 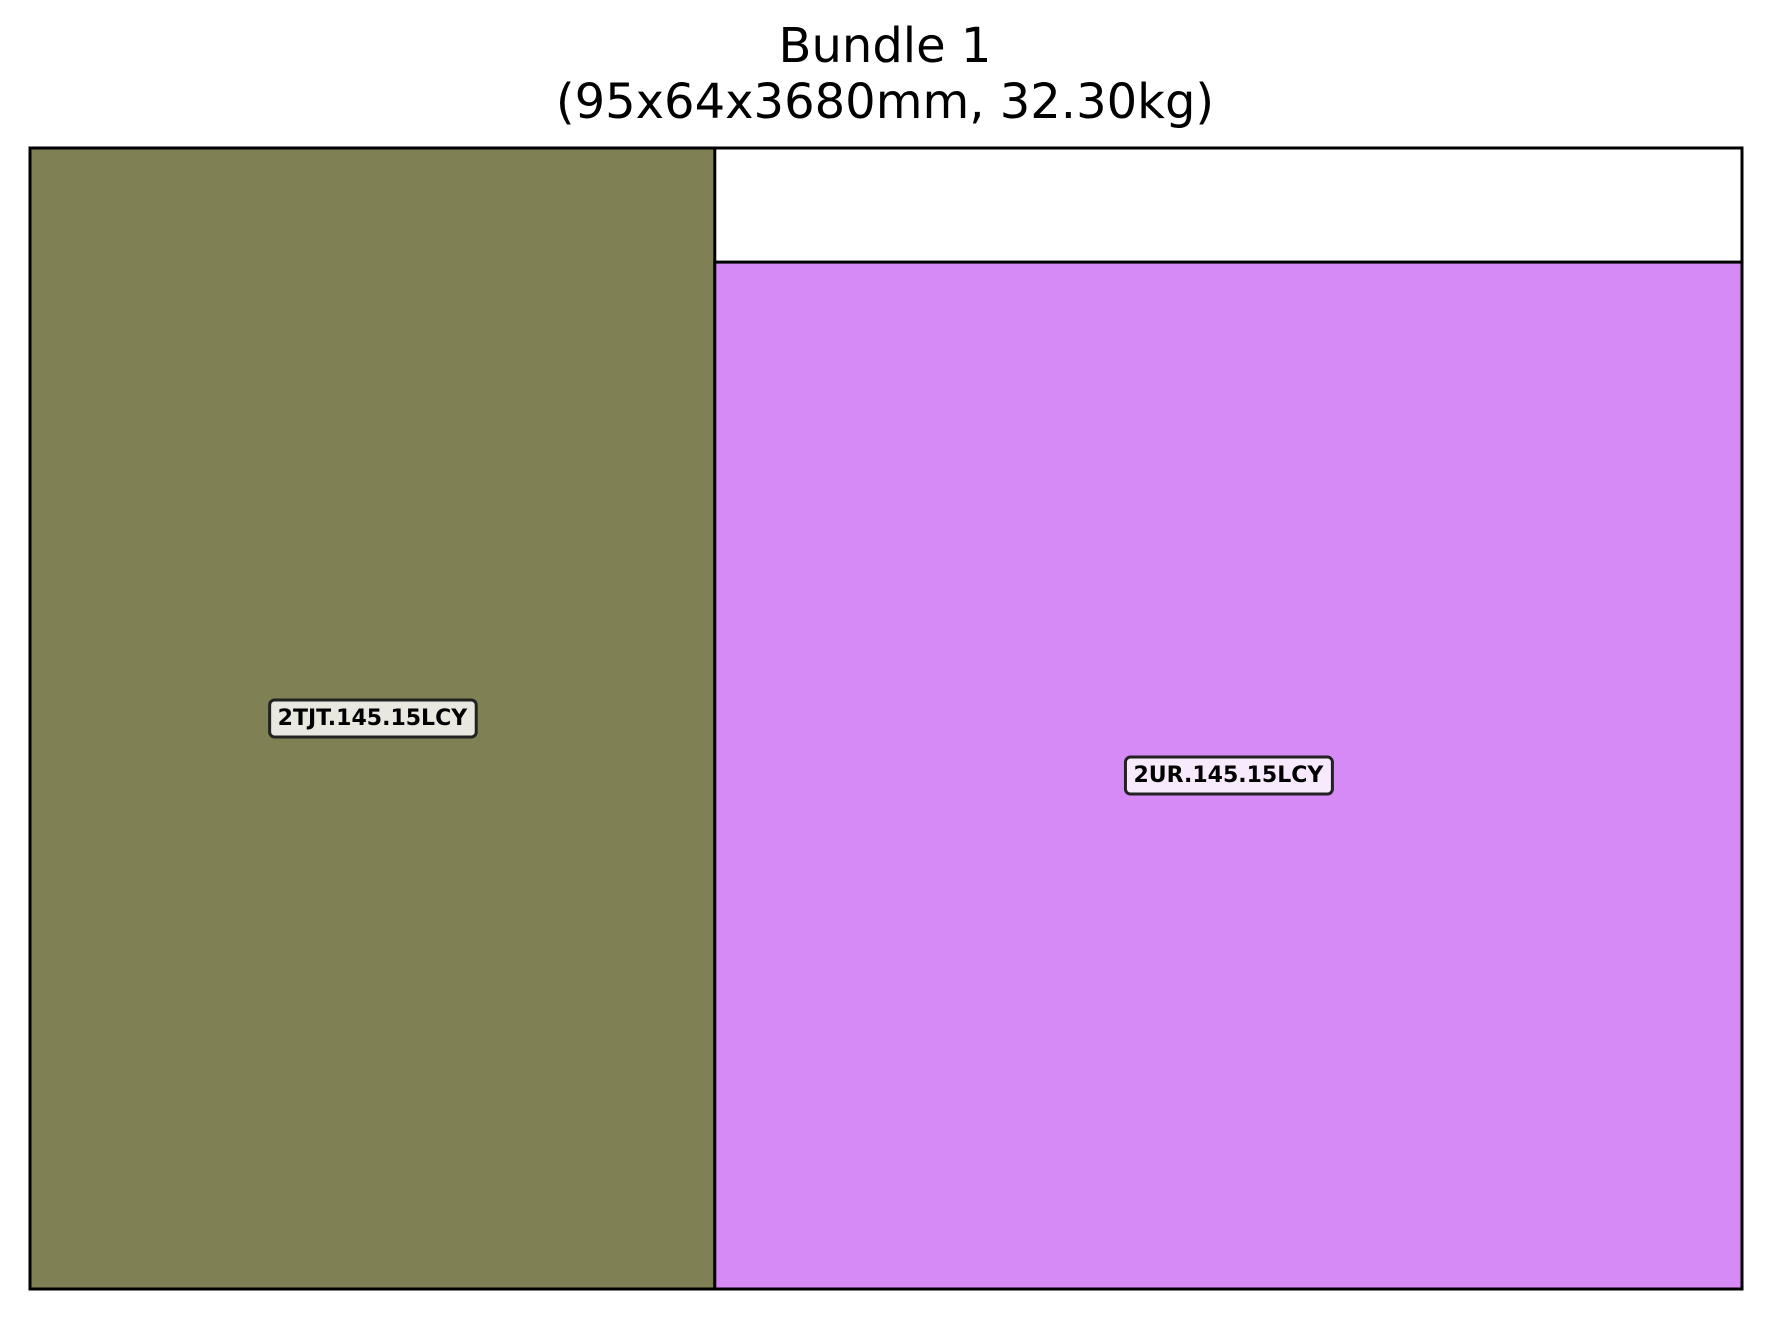 I want to click on piece-label-2ur-145-15lcy: 2UR.145.15LCY, so click(x=1228, y=775).